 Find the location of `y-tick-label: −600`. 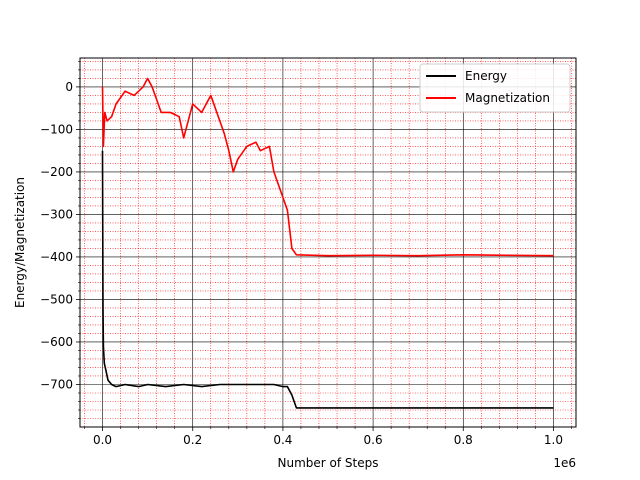

y-tick-label: −600 is located at coordinates (56, 342).